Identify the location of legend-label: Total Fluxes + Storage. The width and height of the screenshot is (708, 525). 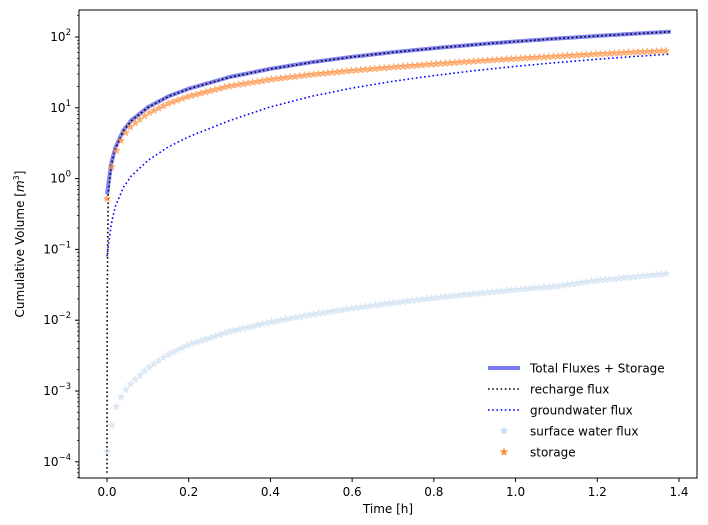
(597, 369).